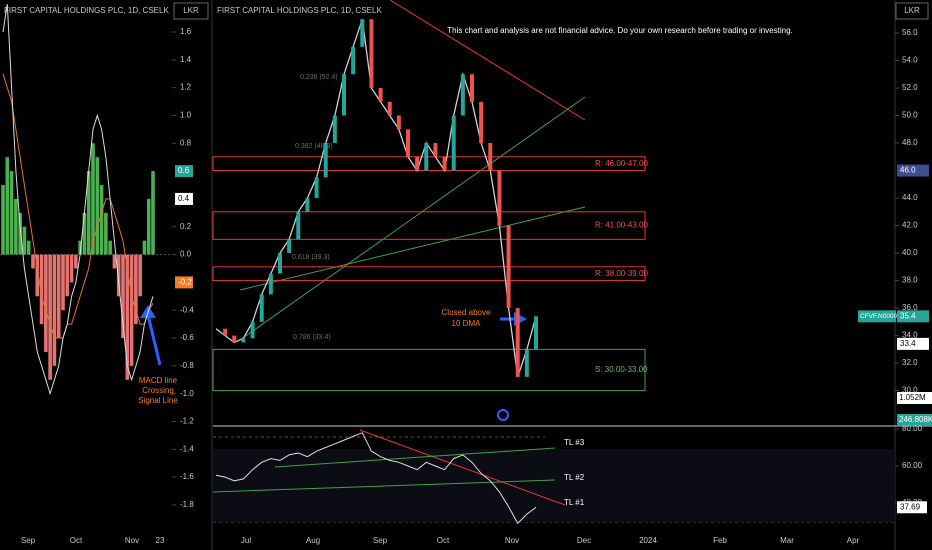 The image size is (932, 550). I want to click on x-tick-label: Apr, so click(853, 540).